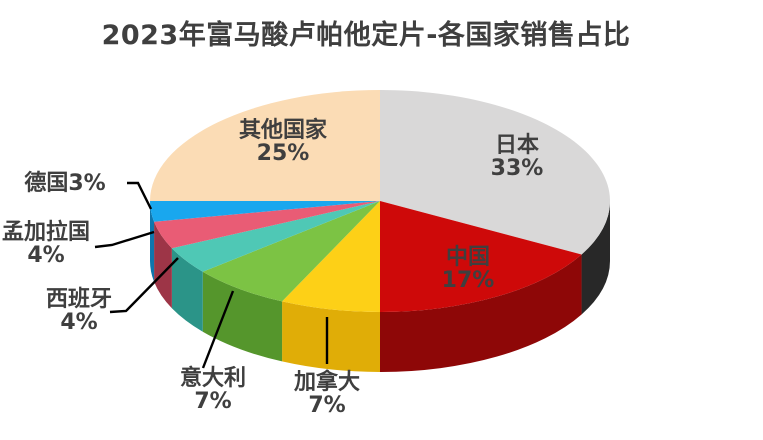 This screenshot has width=763, height=440. I want to click on slice-label-name: 西班牙, so click(78, 299).